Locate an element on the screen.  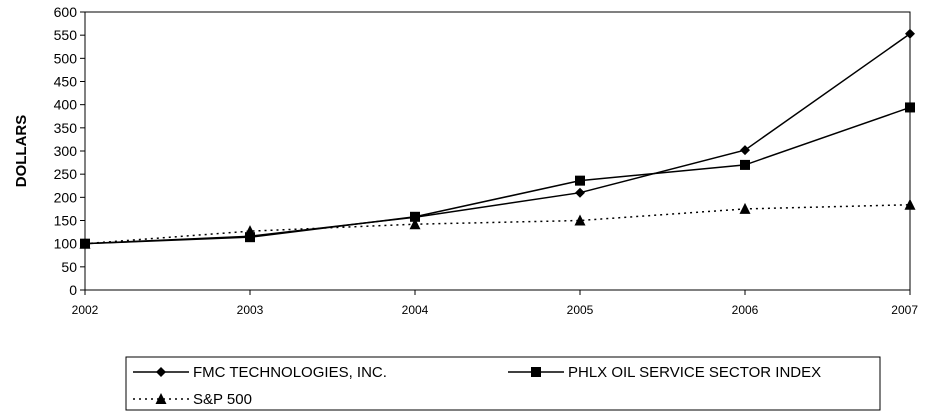
x-tick-label: 2005 is located at coordinates (580, 310).